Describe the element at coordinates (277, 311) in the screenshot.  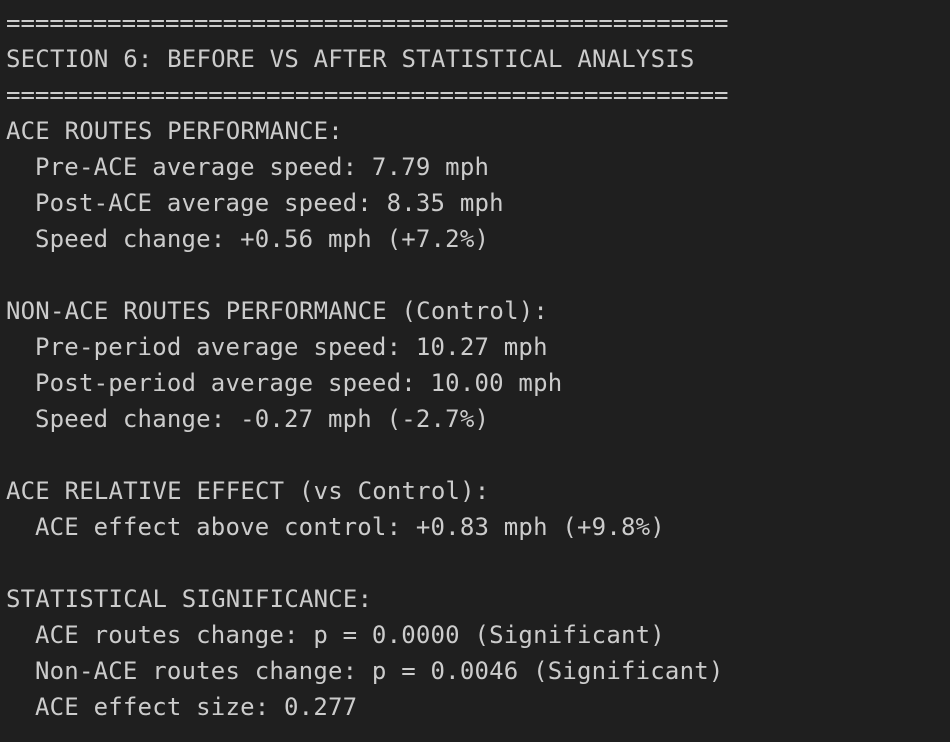
I see `non-ace-routes-heading: NON-ACE ROUTES PERFORMANCE (Control):` at that location.